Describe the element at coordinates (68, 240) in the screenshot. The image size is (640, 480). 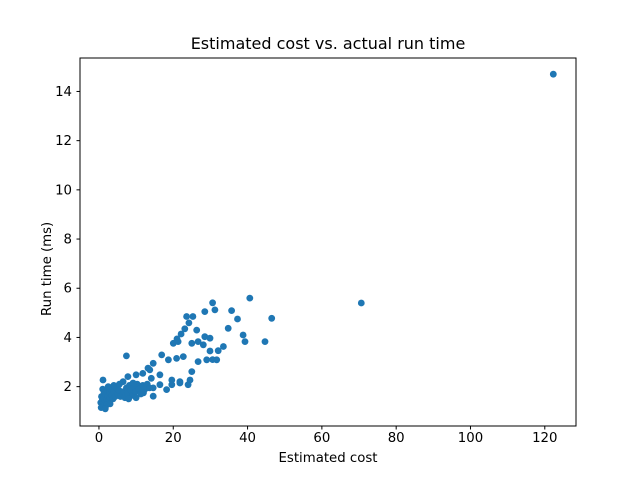
I see `y-tick-label: 8` at that location.